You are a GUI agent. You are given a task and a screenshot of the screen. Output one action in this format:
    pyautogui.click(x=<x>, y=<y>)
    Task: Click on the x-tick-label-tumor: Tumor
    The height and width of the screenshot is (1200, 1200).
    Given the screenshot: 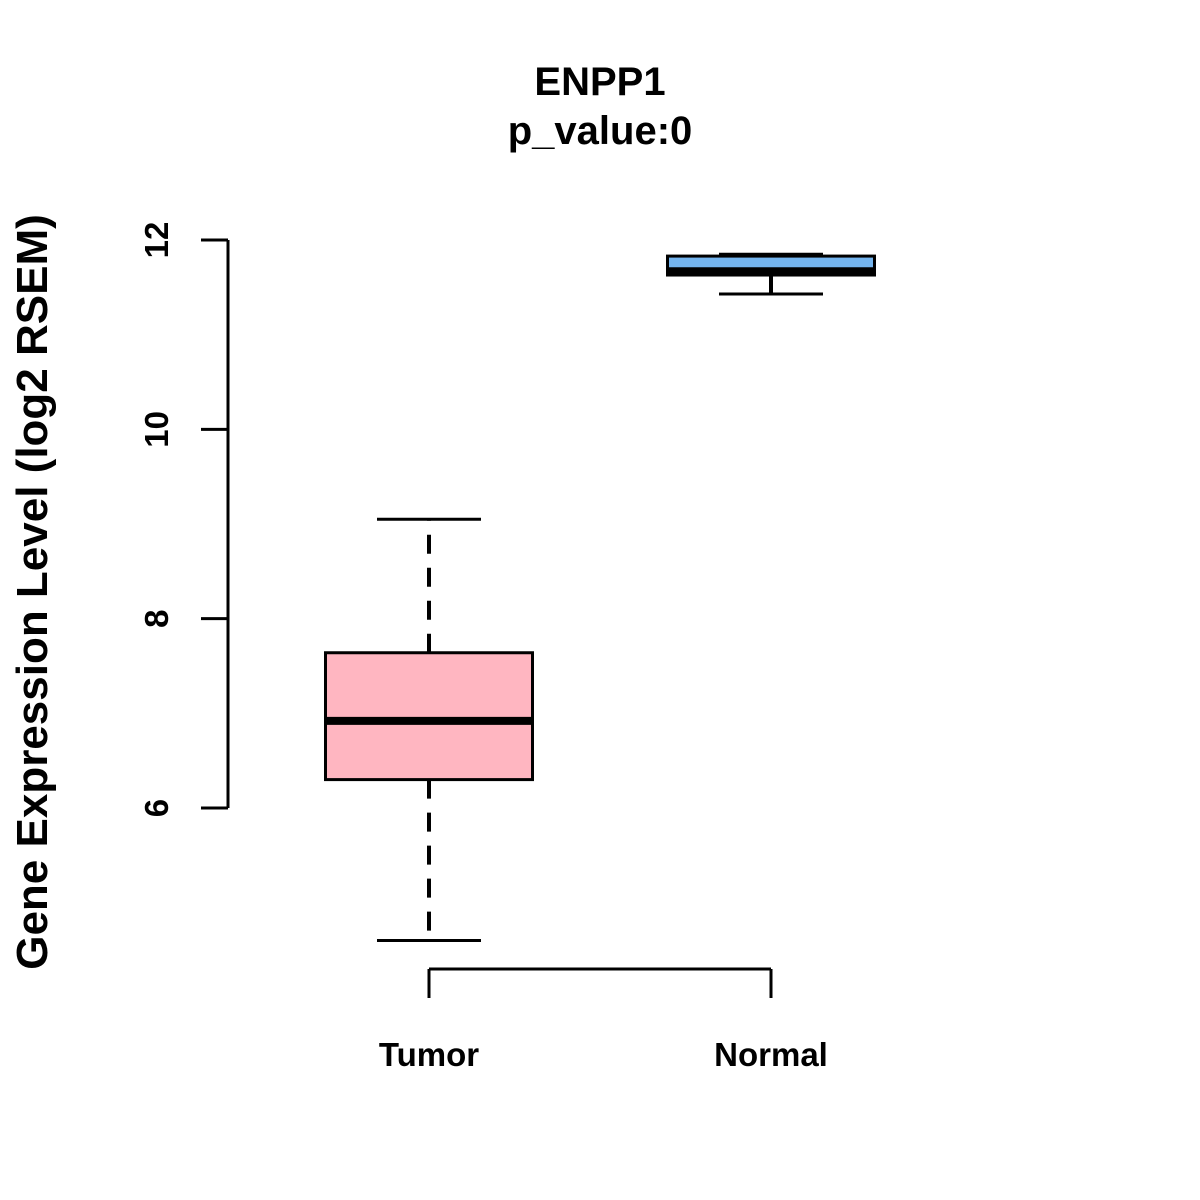 What is the action you would take?
    pyautogui.click(x=429, y=1054)
    